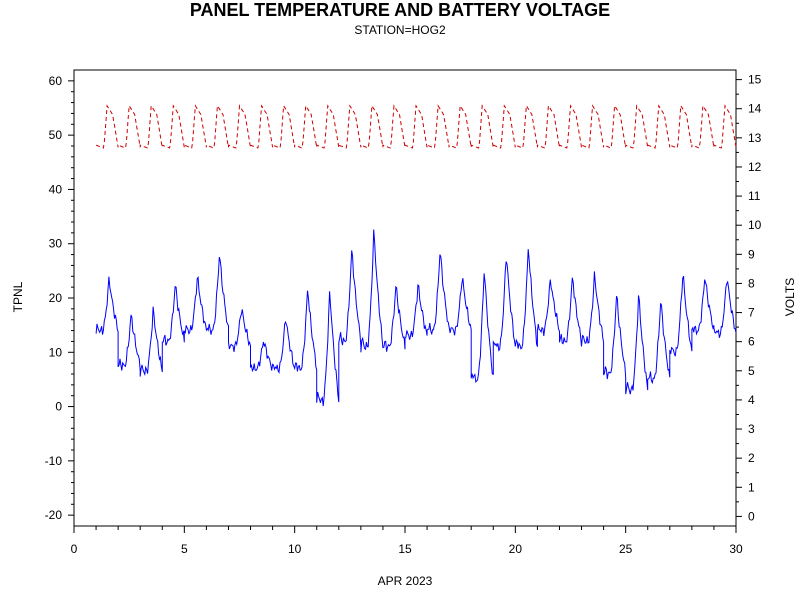 Image resolution: width=800 pixels, height=600 pixels. I want to click on right-y-tick-label: 7, so click(751, 313).